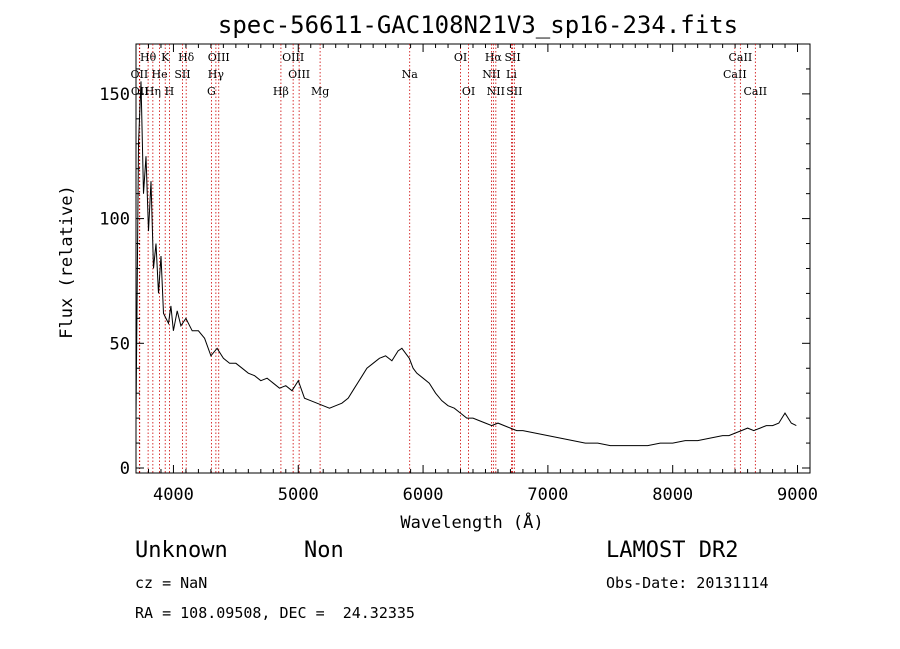 The image size is (900, 649). I want to click on survey-label: LAMOST DR2, so click(672, 550).